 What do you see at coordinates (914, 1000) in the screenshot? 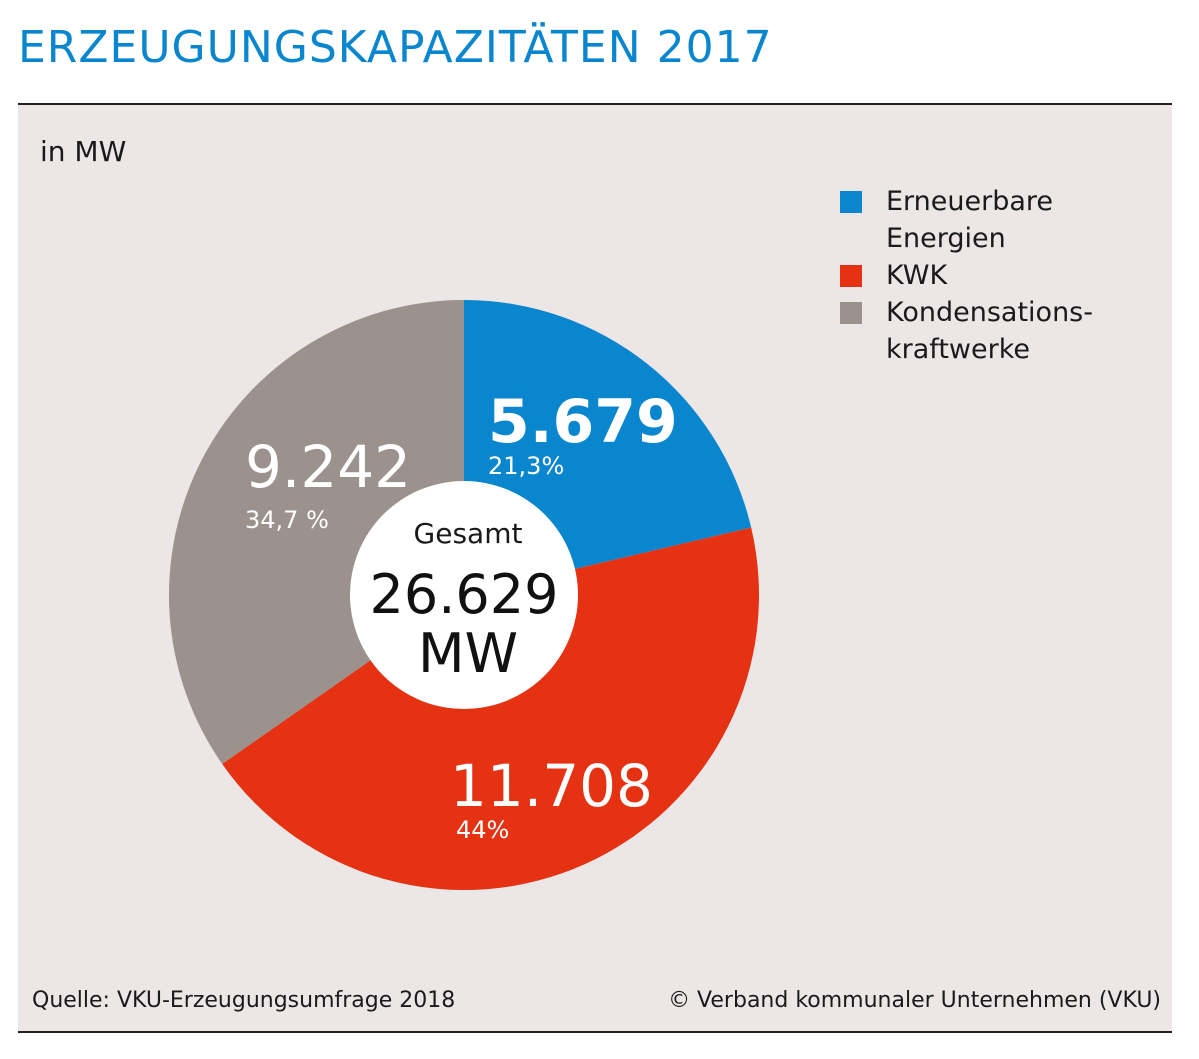
I see `copyright-note: © Verband kommunaler Unternehmen (VKU)` at bounding box center [914, 1000].